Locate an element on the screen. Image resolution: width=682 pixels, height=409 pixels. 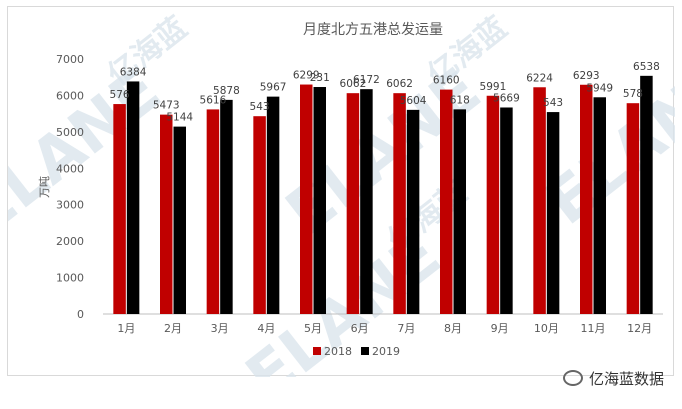
x-tick-label: 11月 is located at coordinates (593, 328).